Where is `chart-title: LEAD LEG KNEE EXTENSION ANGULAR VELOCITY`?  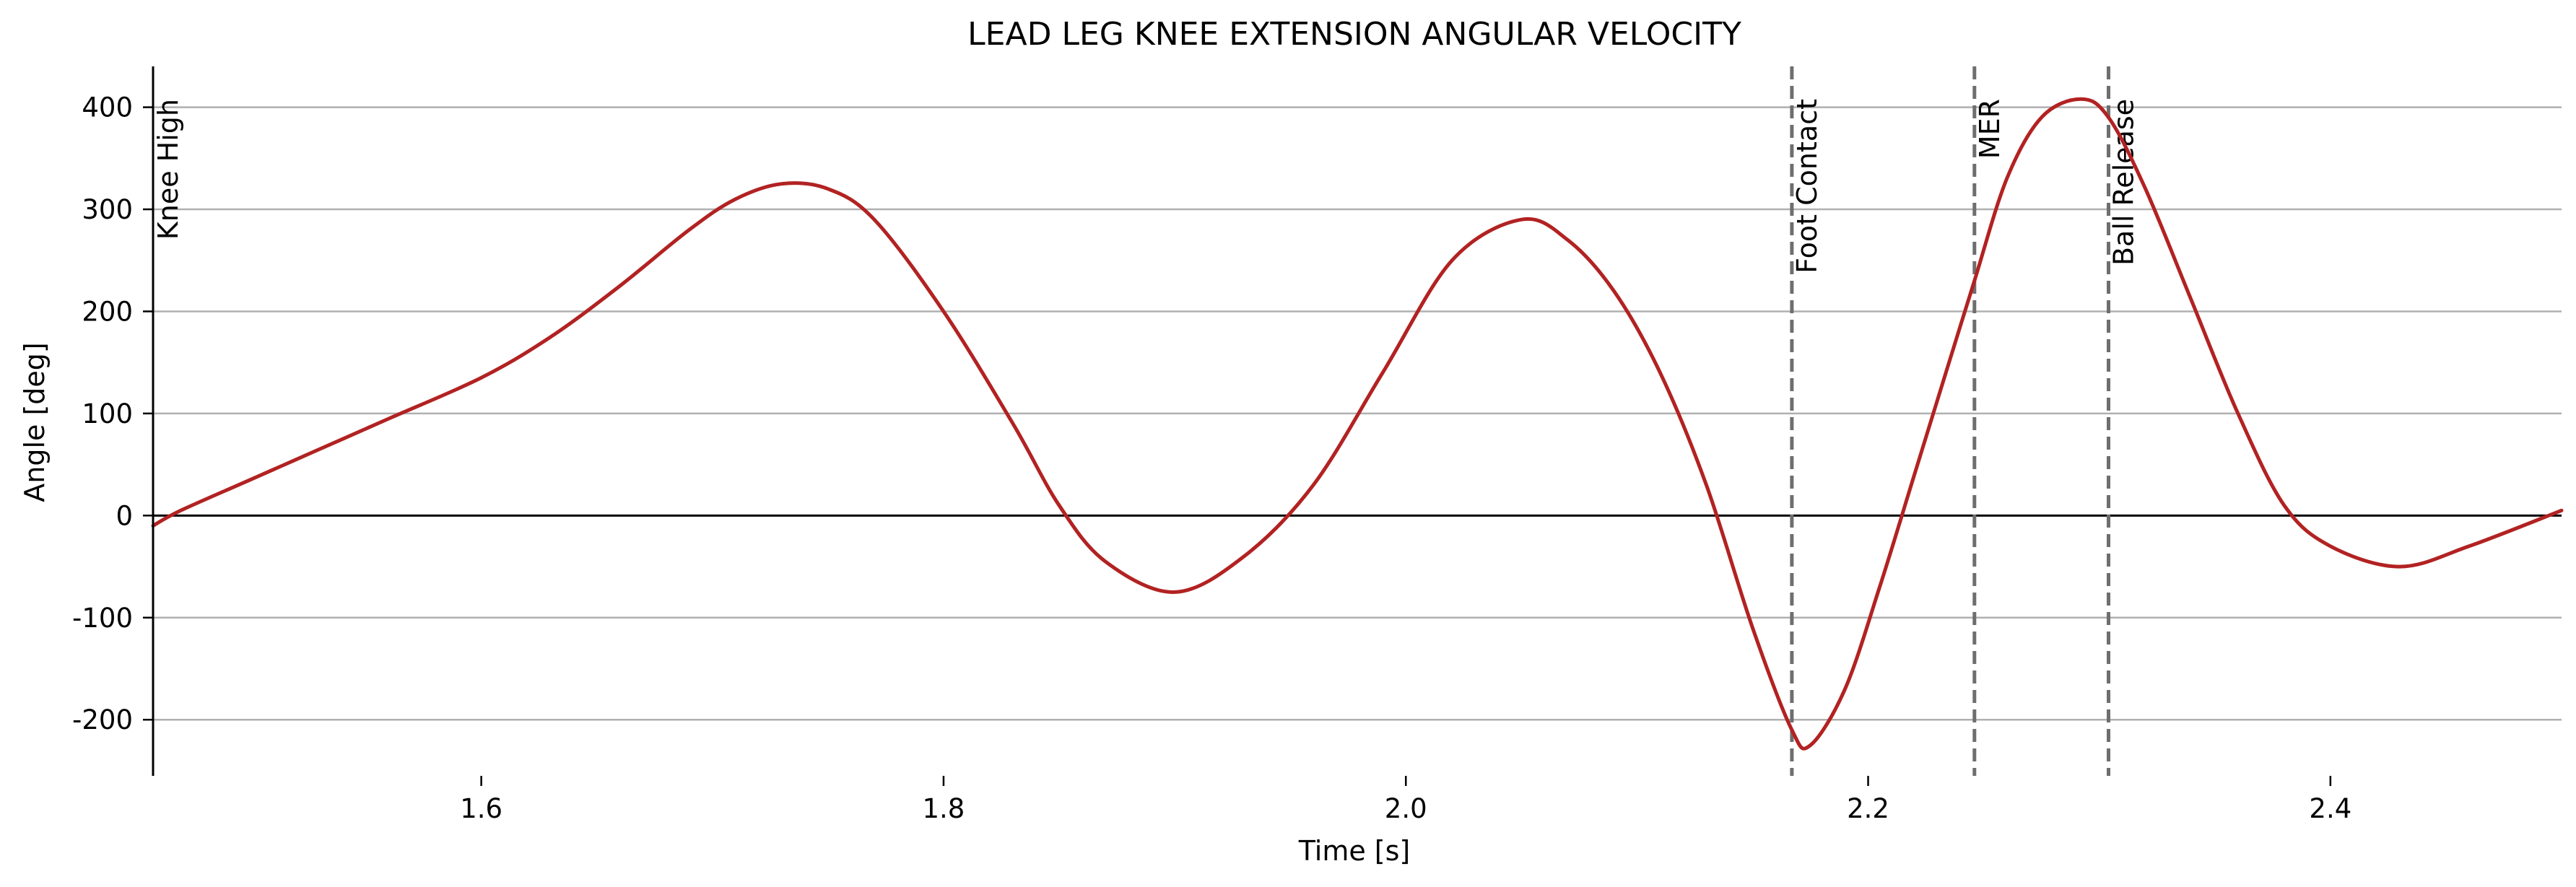 chart-title: LEAD LEG KNEE EXTENSION ANGULAR VELOCITY is located at coordinates (1354, 34).